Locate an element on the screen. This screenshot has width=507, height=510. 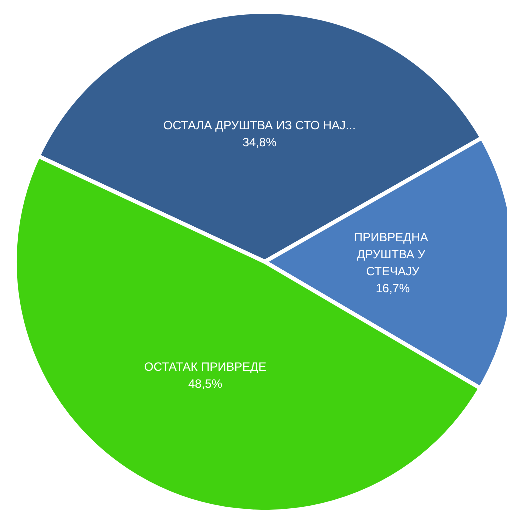
slice-label: ПРИВРЕДНА ДРУШТВА У СТЕЧАЈУ is located at coordinates (393, 254).